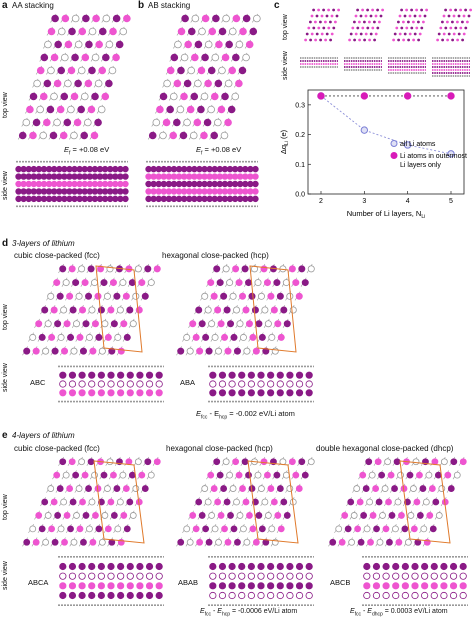  I want to click on y-tick-label: 0.1, so click(300, 165).